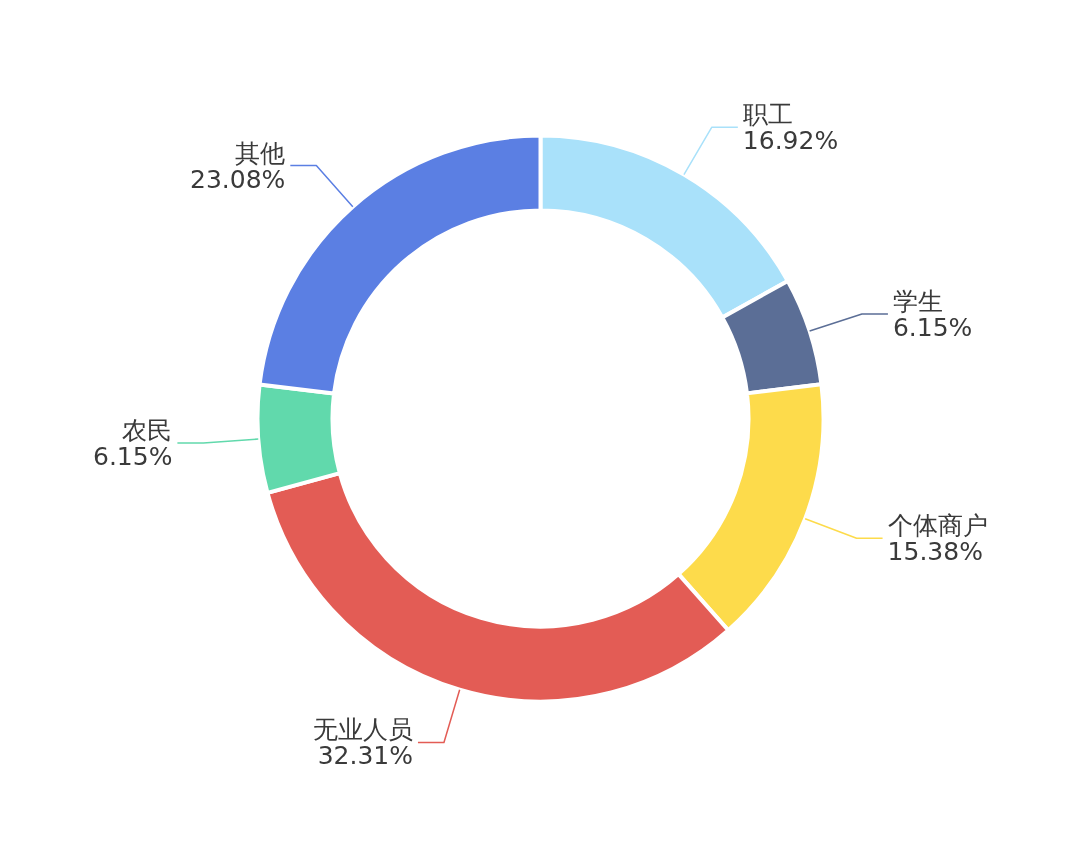 Image resolution: width=1080 pixels, height=845 pixels. What do you see at coordinates (260, 153) in the screenshot?
I see `slice-label: 其他` at bounding box center [260, 153].